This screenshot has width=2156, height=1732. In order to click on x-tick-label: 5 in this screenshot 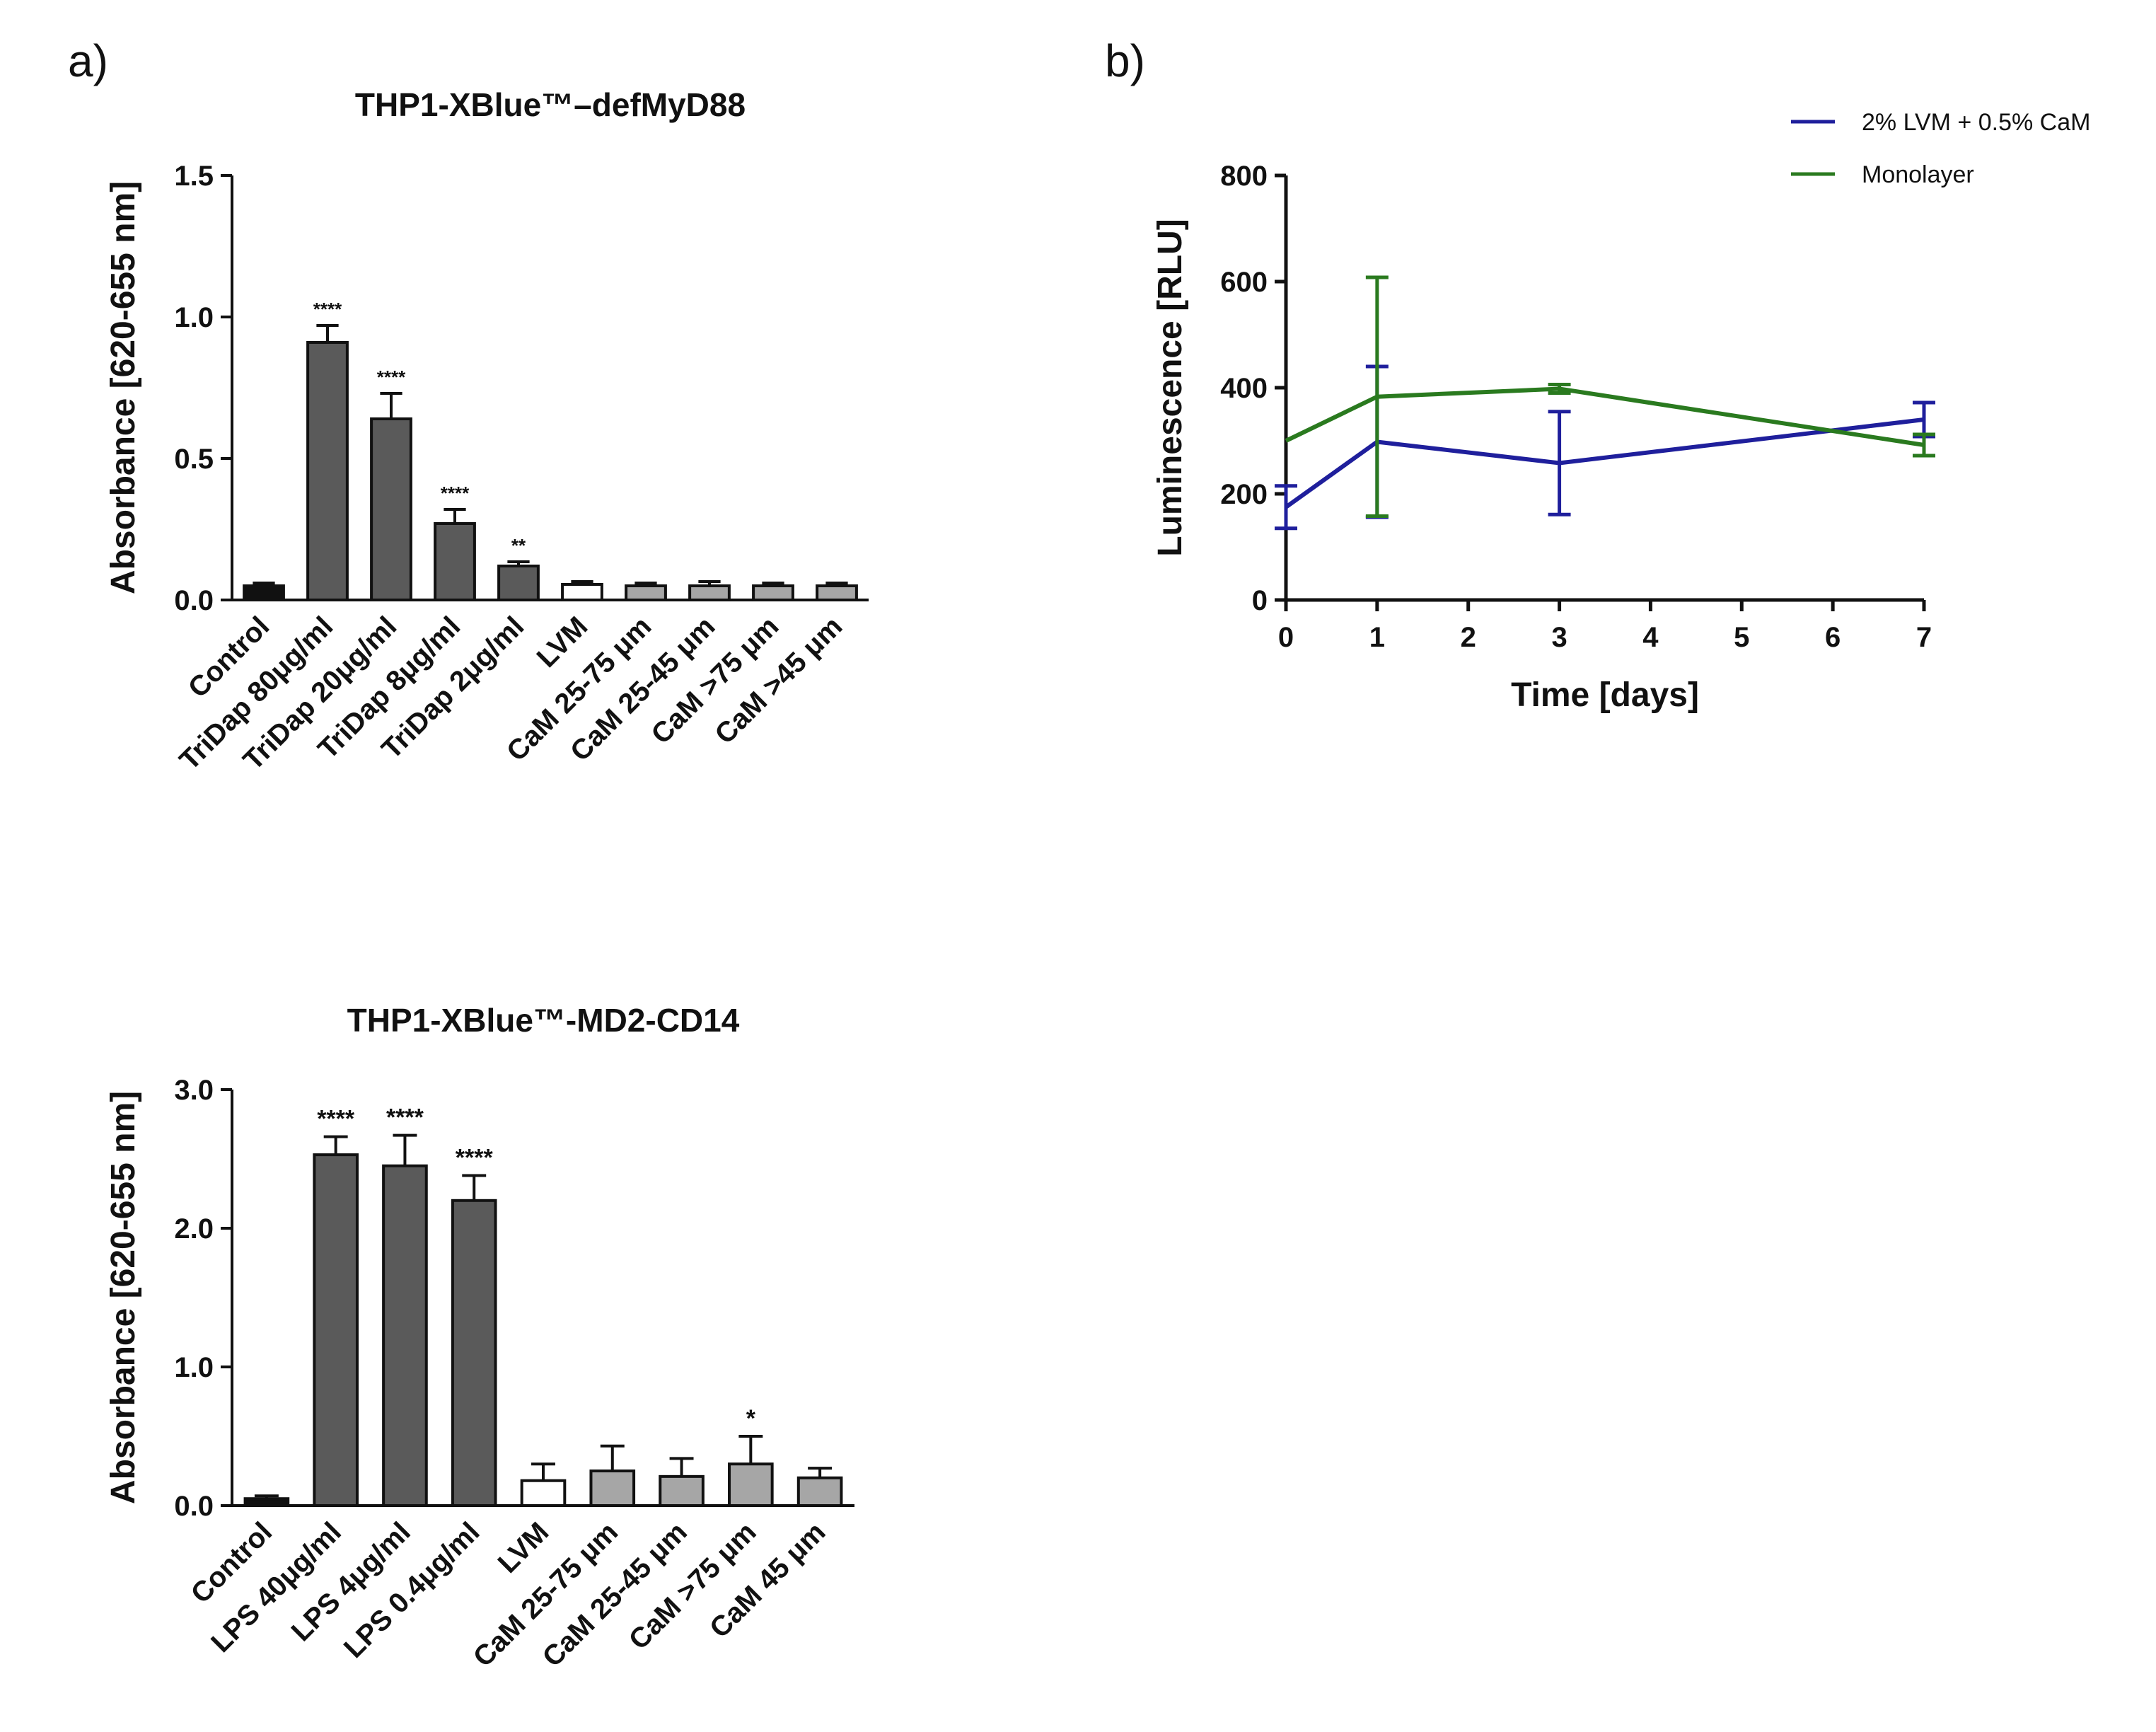, I will do `click(1741, 637)`.